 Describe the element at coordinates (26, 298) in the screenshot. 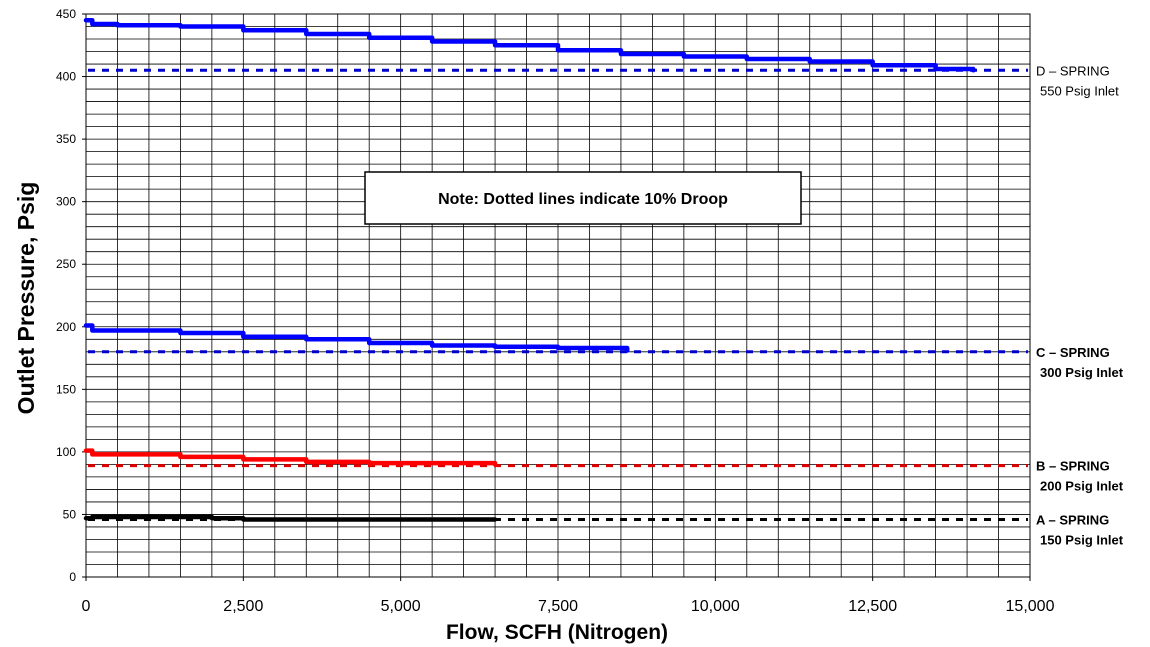

I see `y-axis-title: Outlet Pressure, Psig` at that location.